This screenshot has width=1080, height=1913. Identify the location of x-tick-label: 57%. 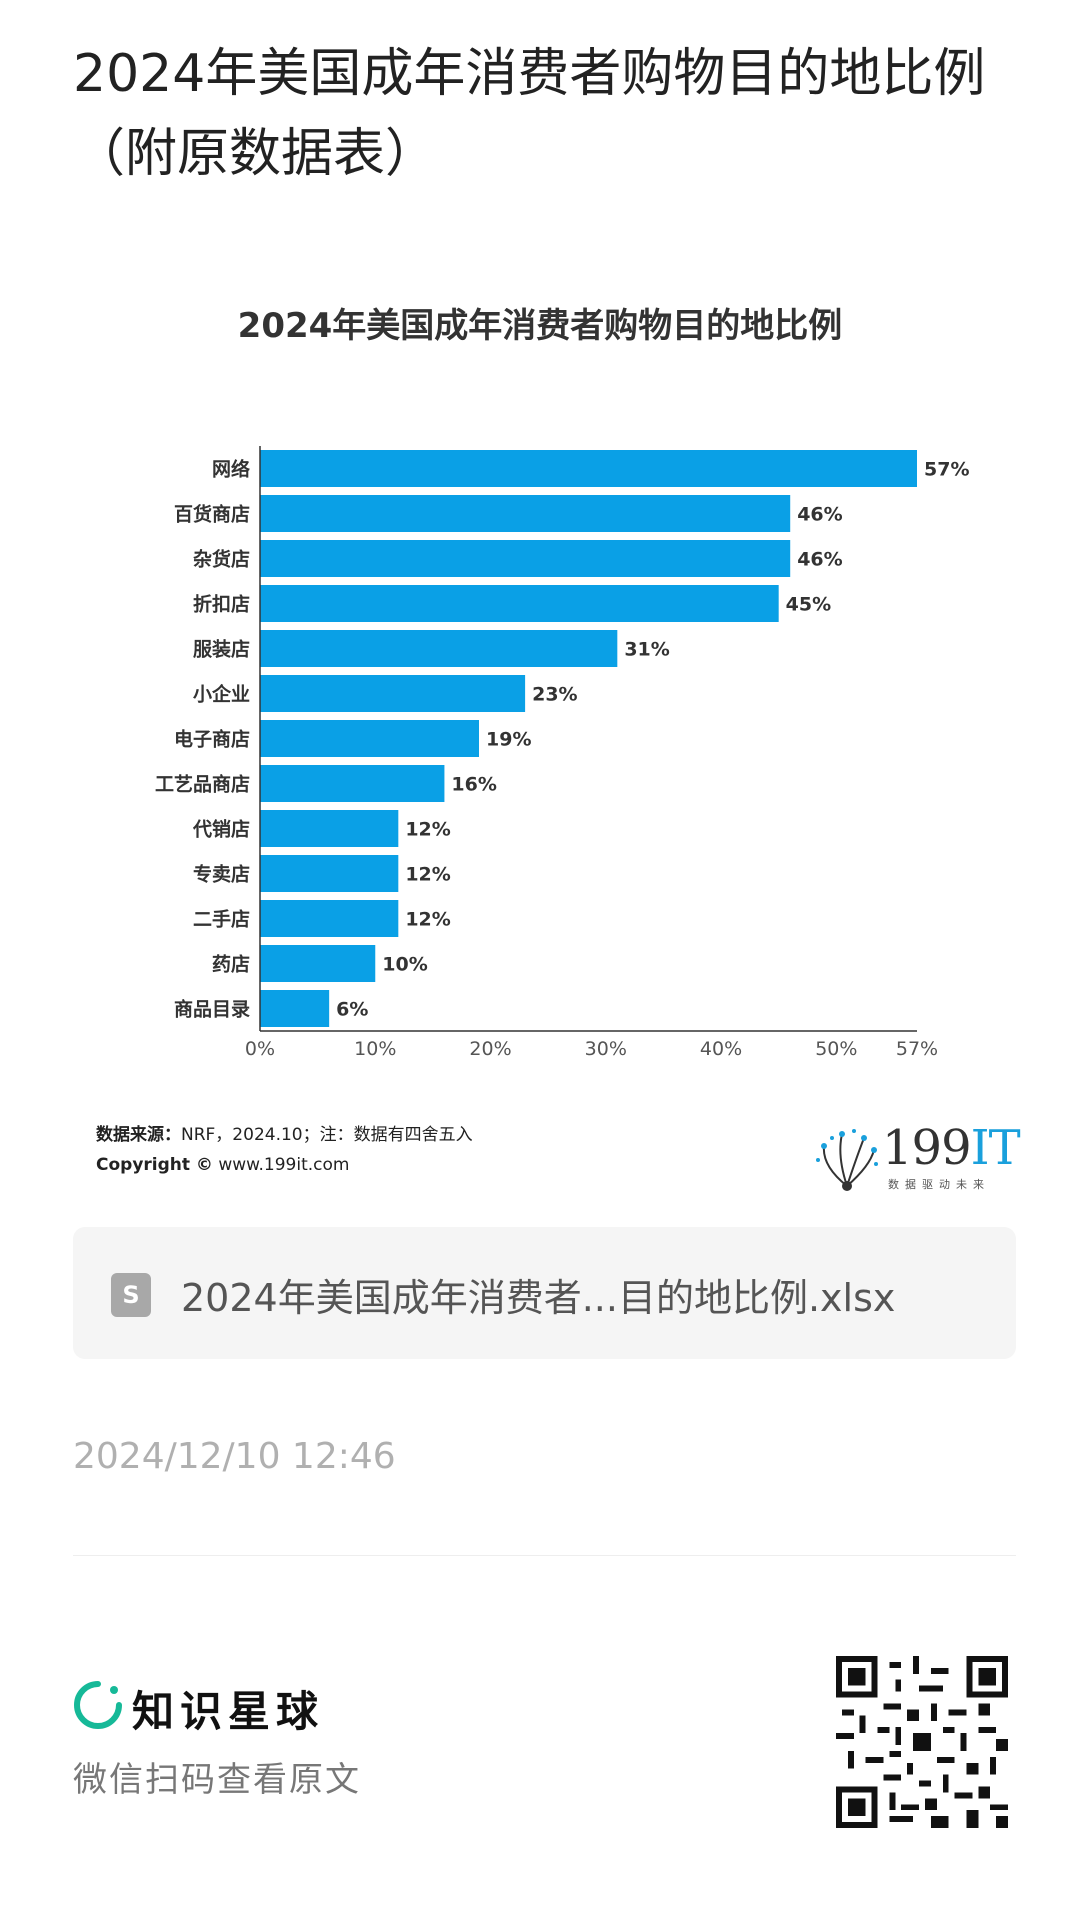
(917, 1049).